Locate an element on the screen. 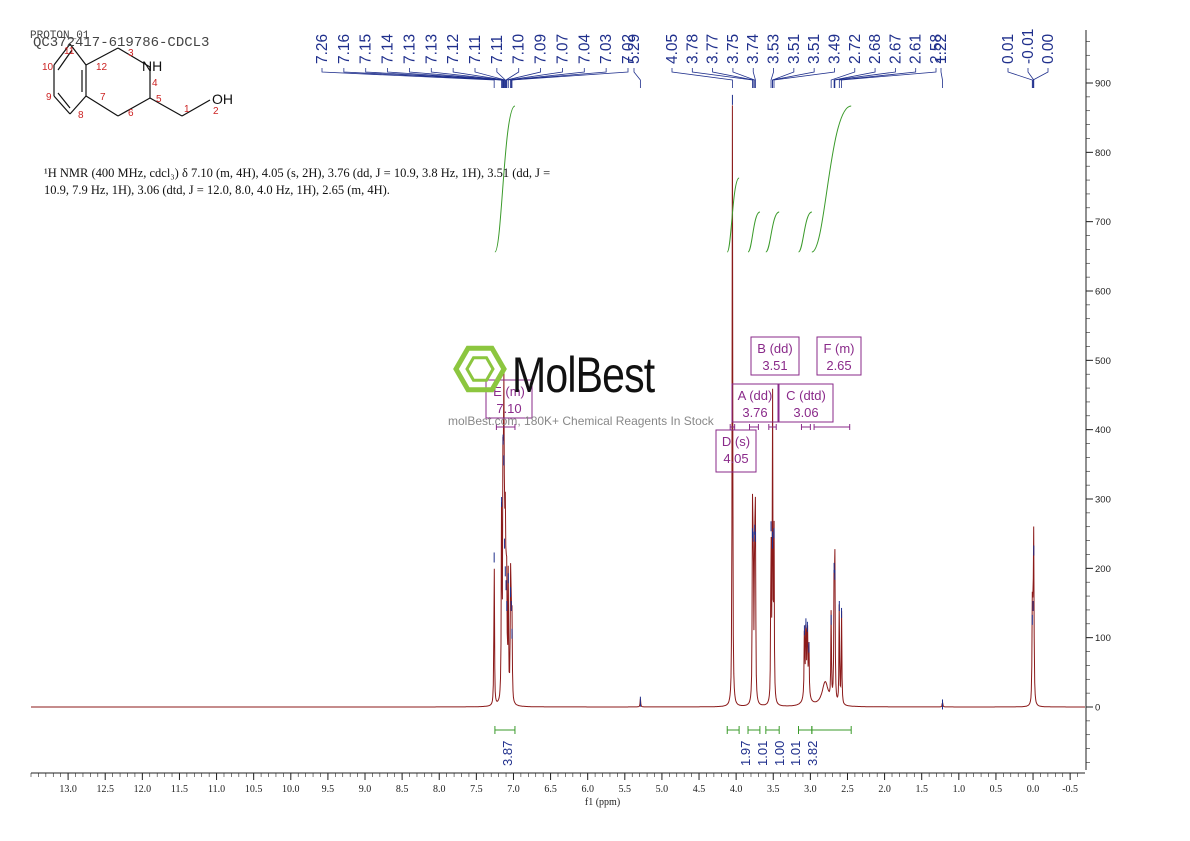 This screenshot has height=841, width=1190. peak-label: 7.14 is located at coordinates (388, 48).